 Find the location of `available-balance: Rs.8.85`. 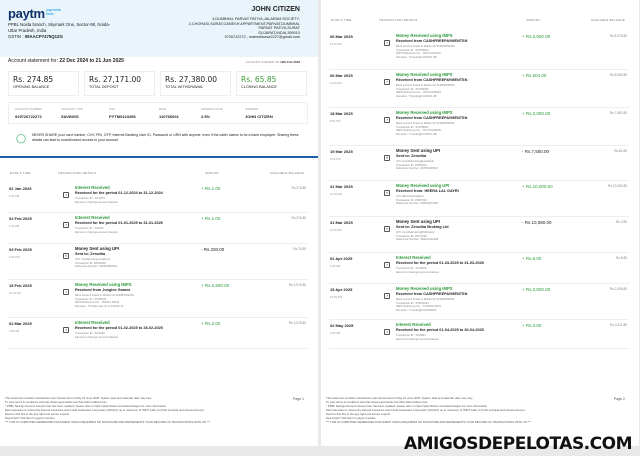

available-balance: Rs.8.85 is located at coordinates (621, 258).